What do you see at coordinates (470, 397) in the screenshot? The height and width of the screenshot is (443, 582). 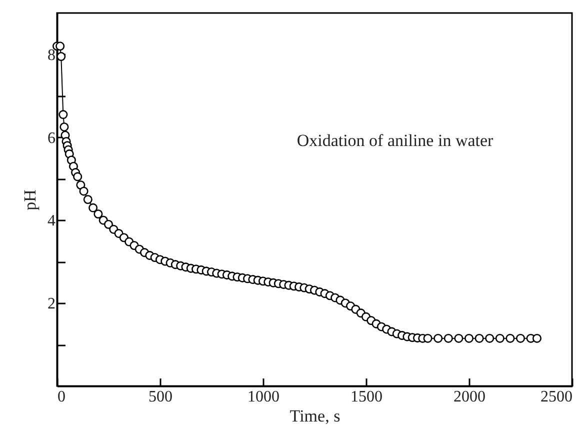 I see `x-tick-label: 2000` at bounding box center [470, 397].